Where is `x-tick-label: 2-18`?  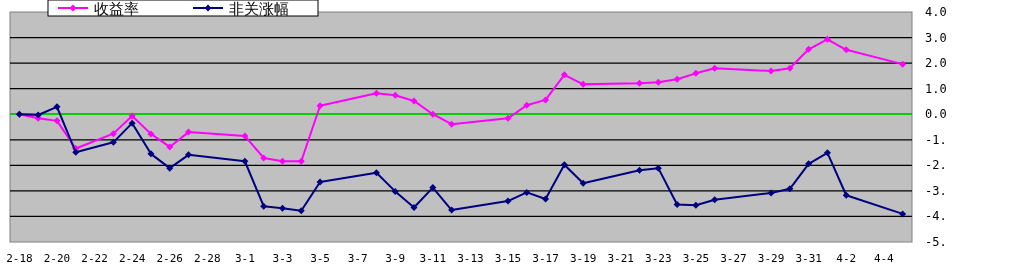
x-tick-label: 2-18 is located at coordinates (19, 258).